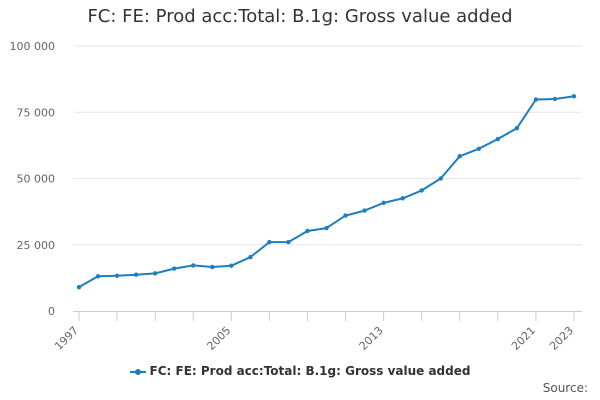  Describe the element at coordinates (218, 338) in the screenshot. I see `x-tick-label: 2005` at that location.